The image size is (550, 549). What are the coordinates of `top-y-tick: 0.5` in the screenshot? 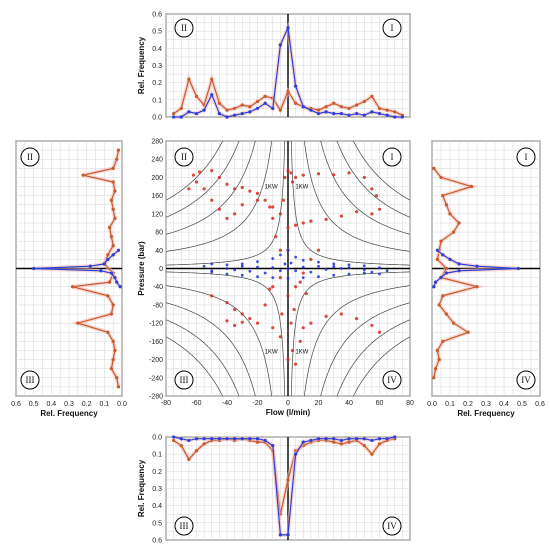 It's located at (157, 32).